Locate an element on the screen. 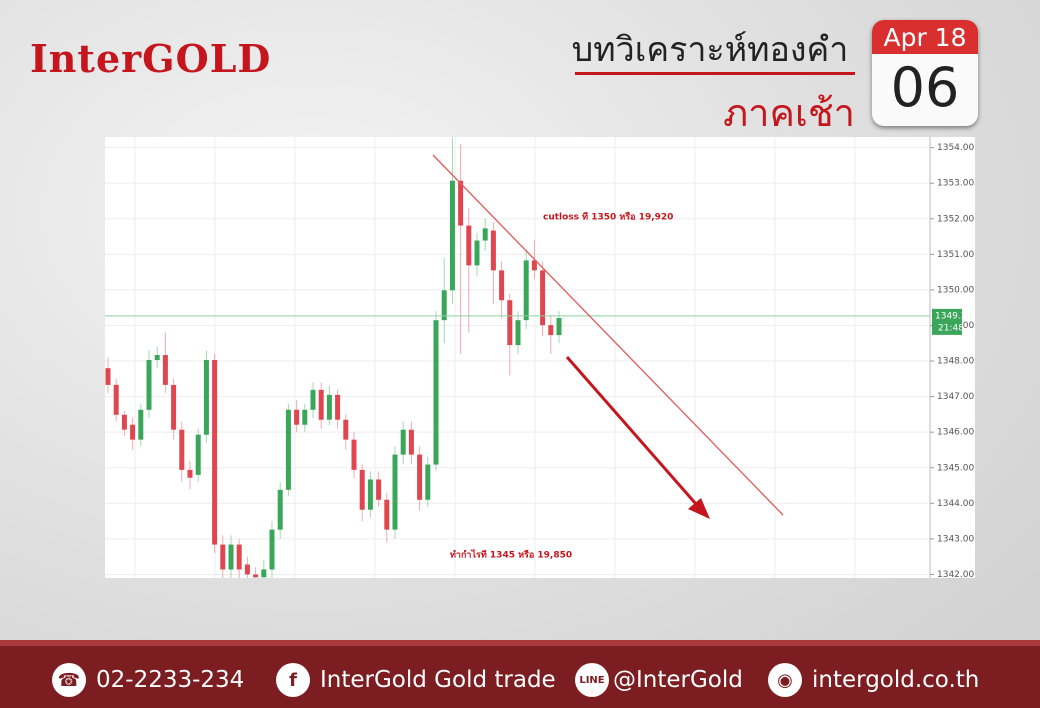 The width and height of the screenshot is (1040, 708). y-tick-label: 1345.00 is located at coordinates (955, 468).